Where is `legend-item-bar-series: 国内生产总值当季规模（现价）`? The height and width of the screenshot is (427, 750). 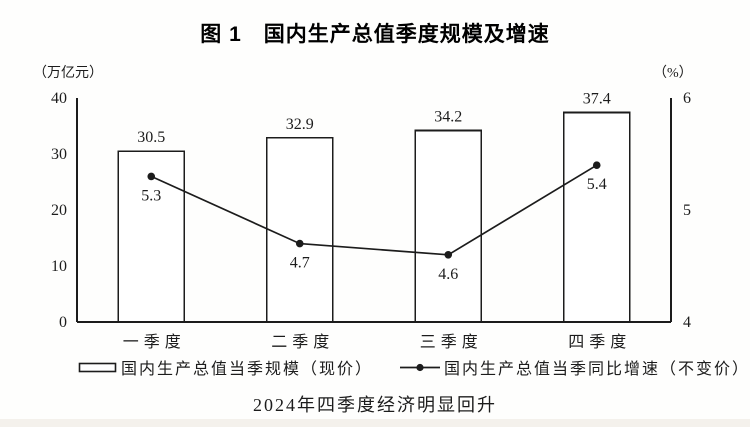
legend-item-bar-series: 国内生产总值当季规模（现价） is located at coordinates (225, 367).